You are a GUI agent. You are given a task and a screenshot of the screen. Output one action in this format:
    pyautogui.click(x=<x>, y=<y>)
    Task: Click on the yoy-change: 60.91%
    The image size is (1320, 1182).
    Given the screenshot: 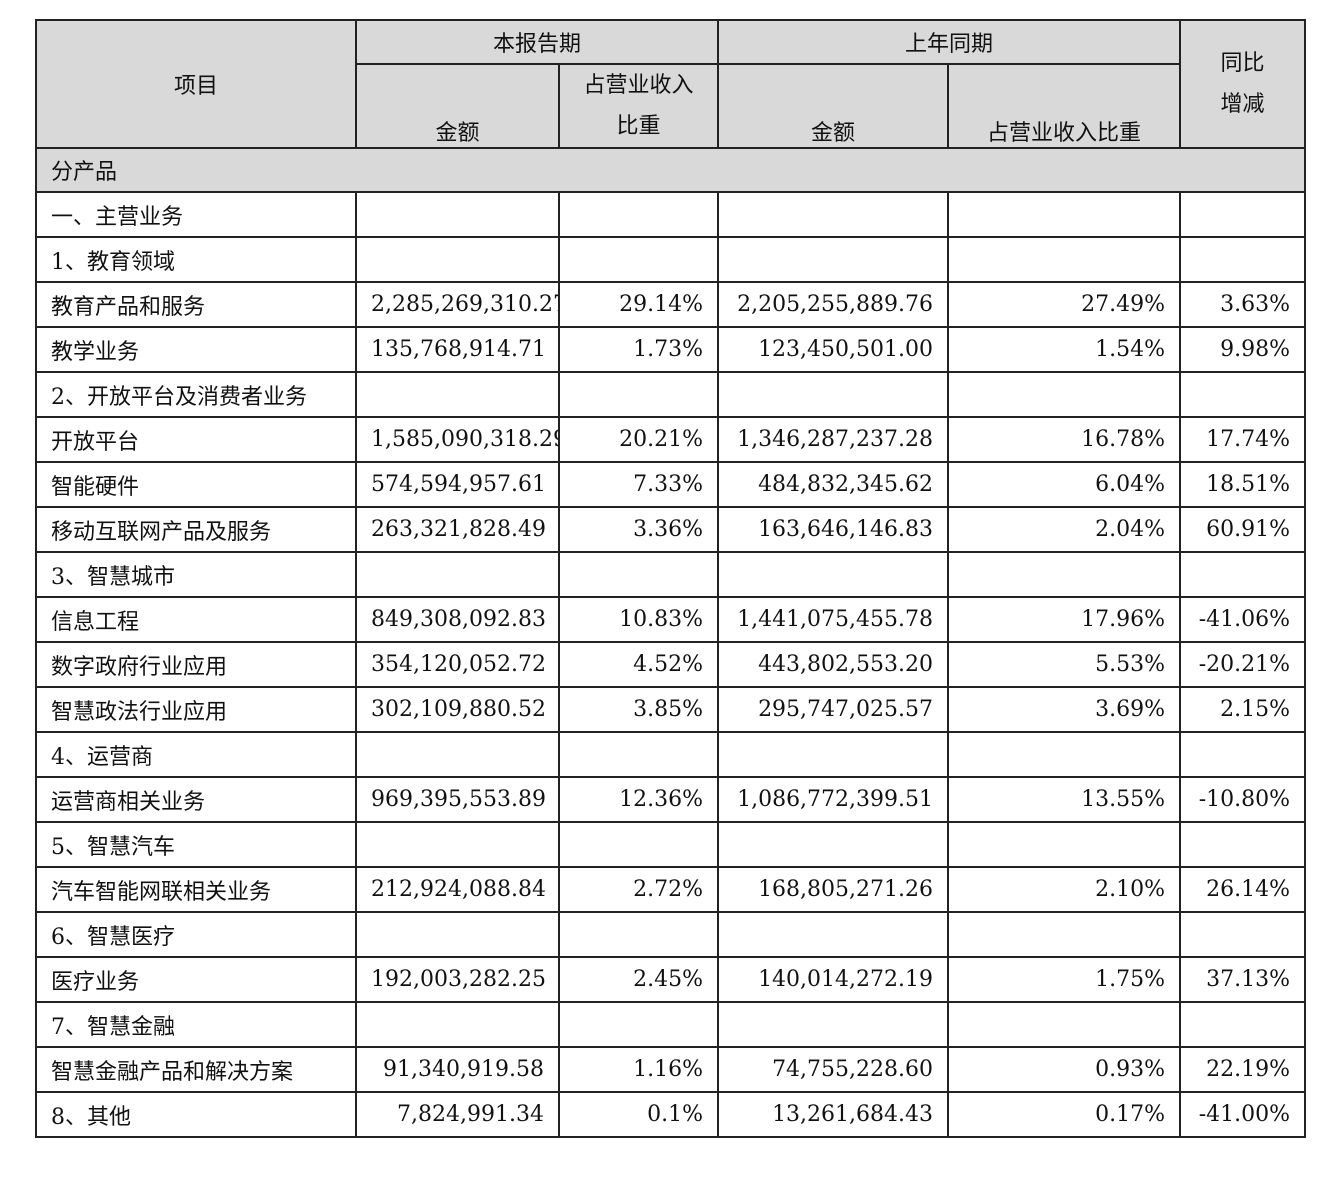 What is the action you would take?
    pyautogui.click(x=1243, y=529)
    